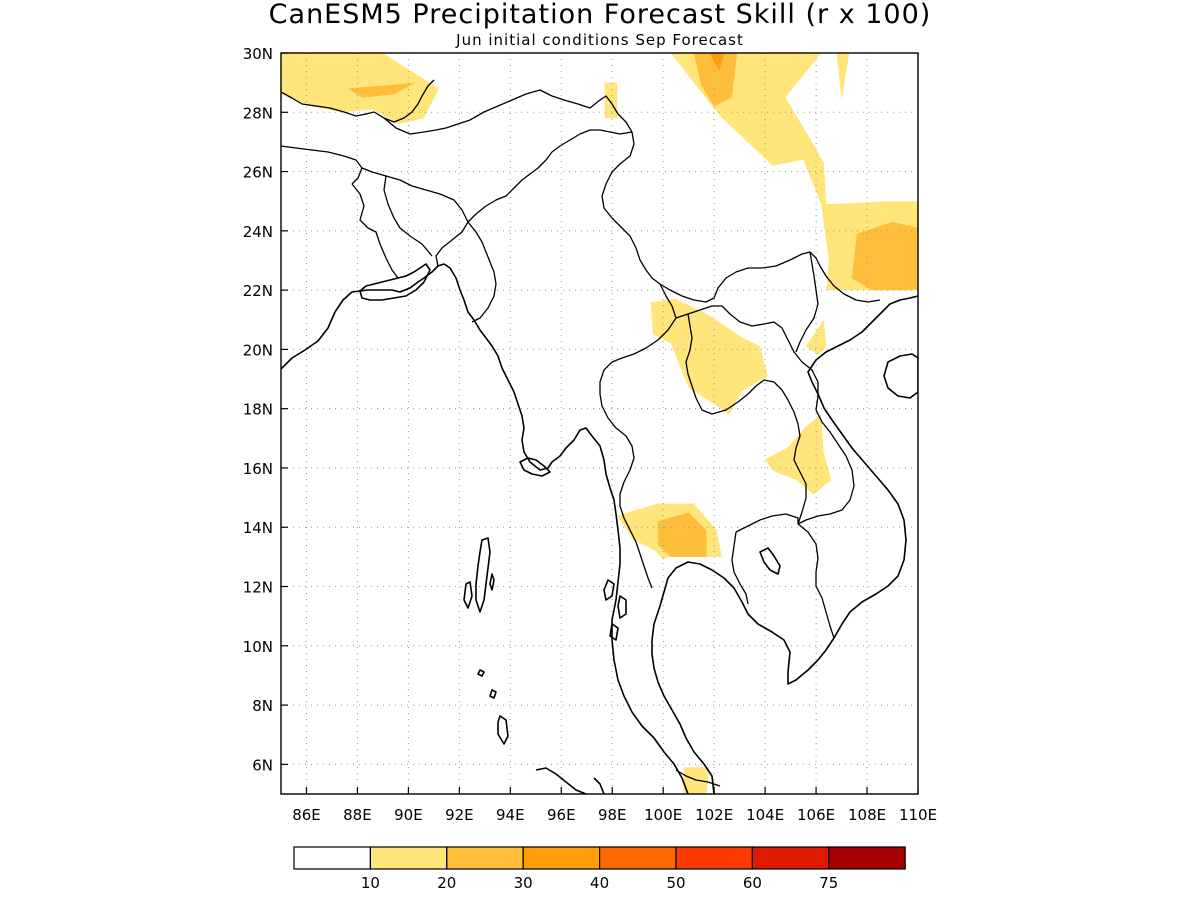  Describe the element at coordinates (446, 883) in the screenshot. I see `colorbar-label: 20` at that location.